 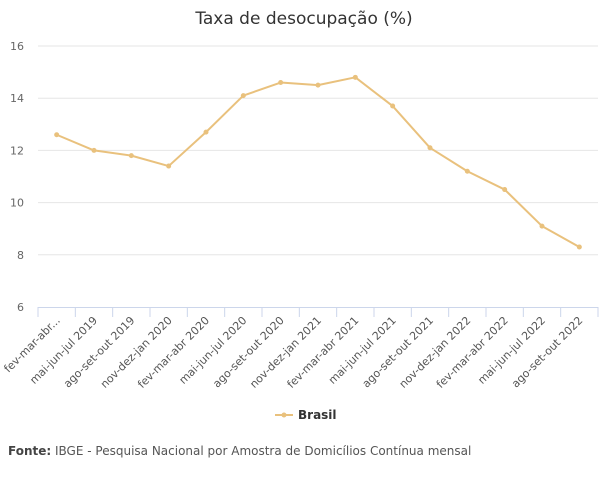 I want to click on x-tick-label: mai-jun-jul 2022, so click(x=511, y=350).